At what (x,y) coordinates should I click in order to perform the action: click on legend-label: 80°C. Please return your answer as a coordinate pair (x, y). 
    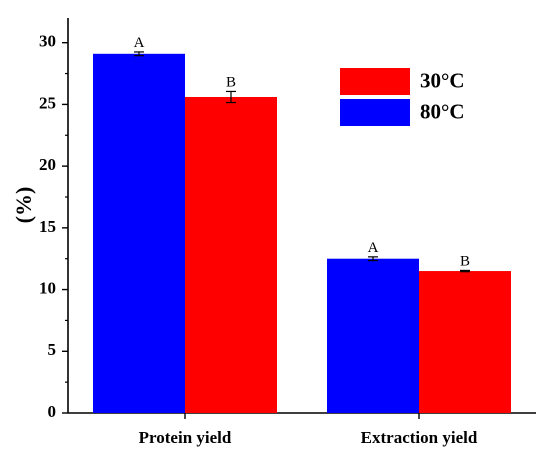
    Looking at the image, I should click on (442, 111).